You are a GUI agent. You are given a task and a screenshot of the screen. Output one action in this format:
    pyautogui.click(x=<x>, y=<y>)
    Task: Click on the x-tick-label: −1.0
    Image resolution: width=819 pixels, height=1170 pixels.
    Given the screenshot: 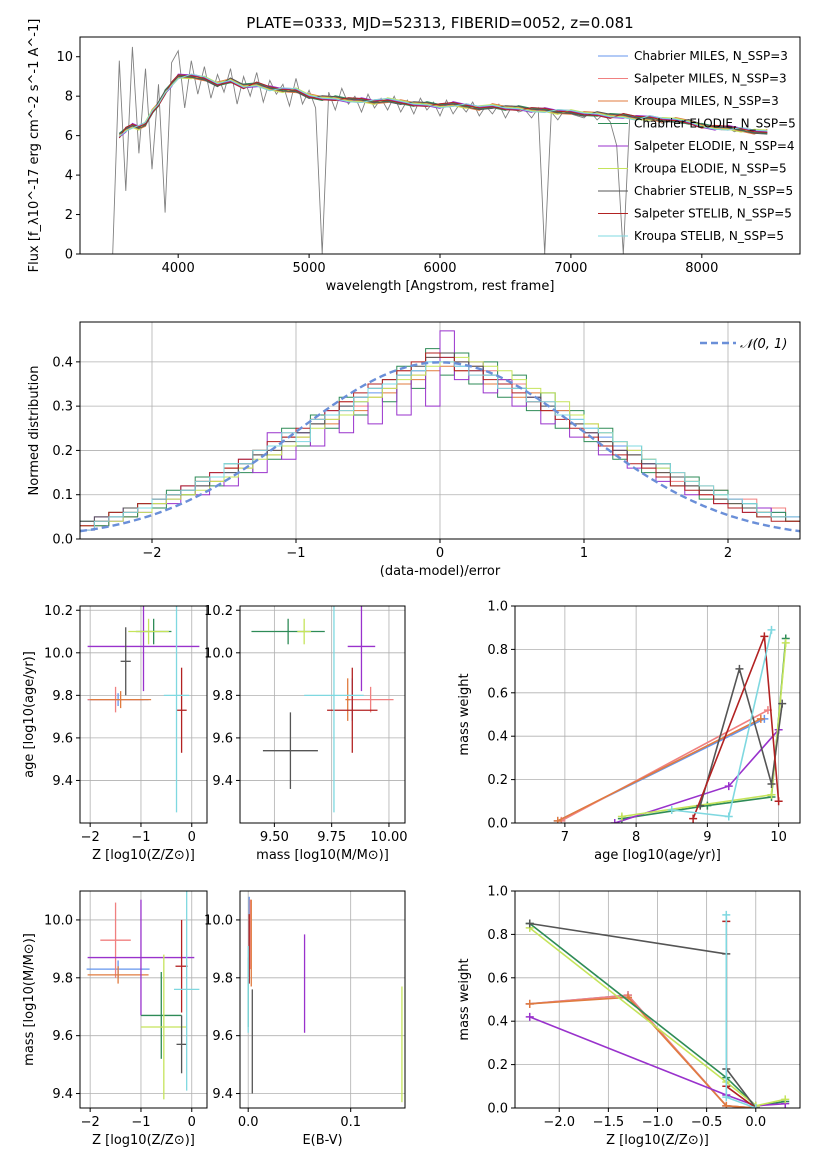 What is the action you would take?
    pyautogui.click(x=658, y=1122)
    